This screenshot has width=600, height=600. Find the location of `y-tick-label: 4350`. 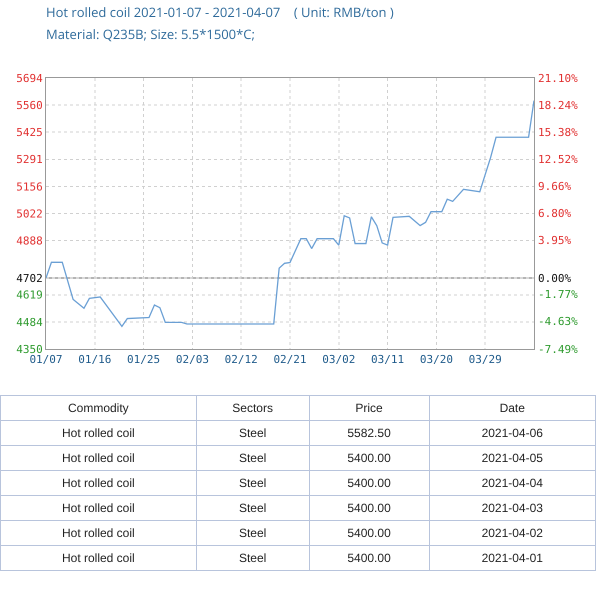

y-tick-label: 4350 is located at coordinates (29, 349).